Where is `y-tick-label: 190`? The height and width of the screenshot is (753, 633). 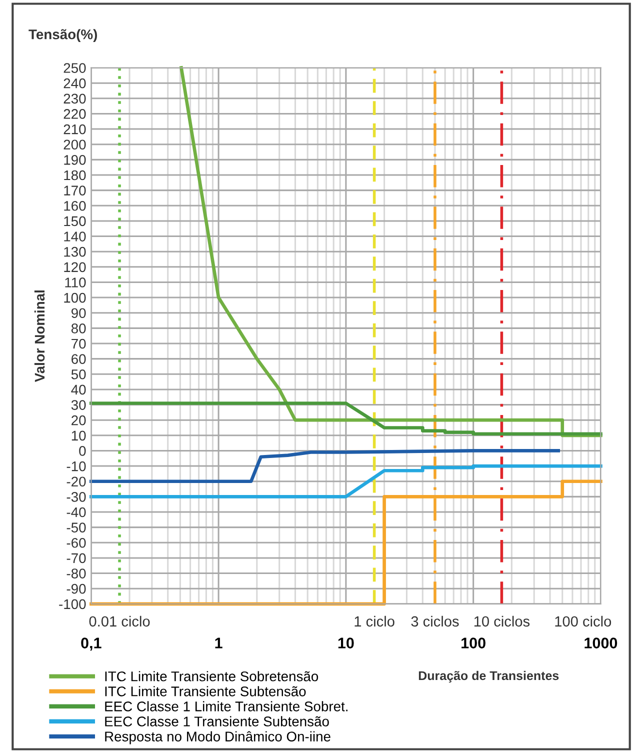 y-tick-label: 190 is located at coordinates (75, 160).